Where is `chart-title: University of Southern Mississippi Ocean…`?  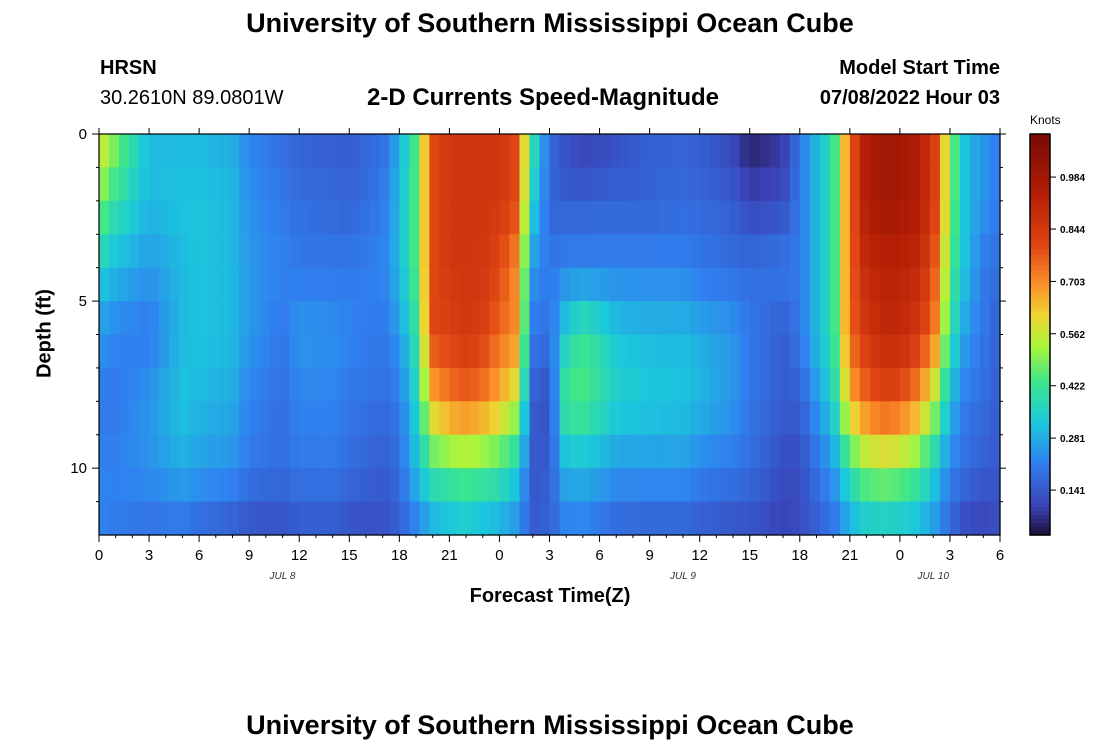
chart-title: University of Southern Mississippi Ocean… is located at coordinates (550, 23).